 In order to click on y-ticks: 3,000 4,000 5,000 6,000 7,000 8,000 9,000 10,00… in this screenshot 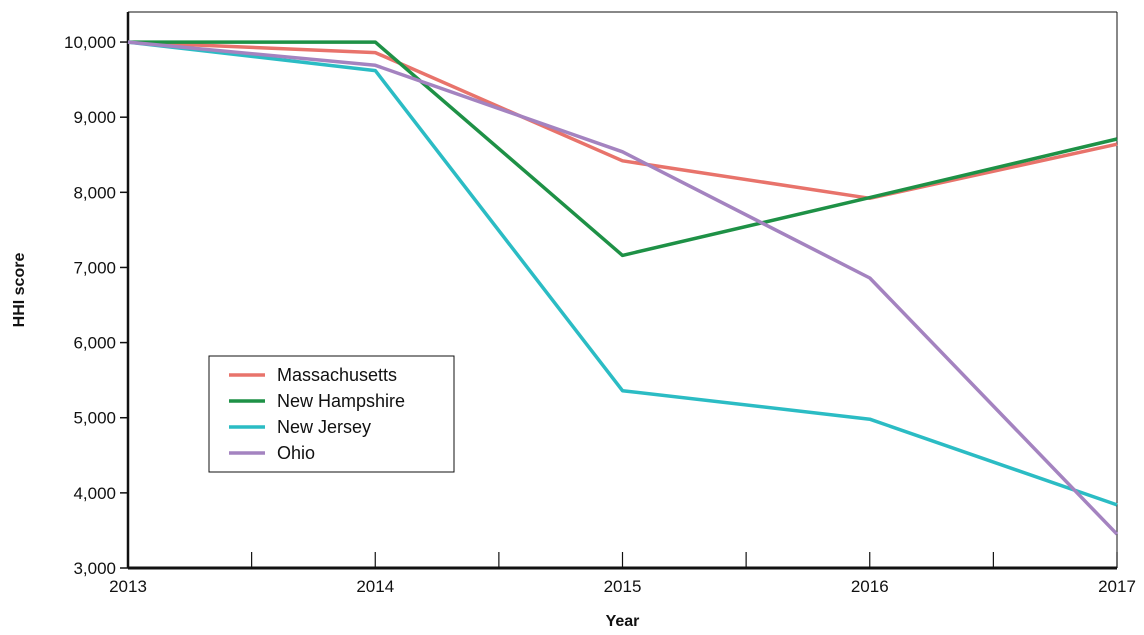, I will do `click(96, 305)`.